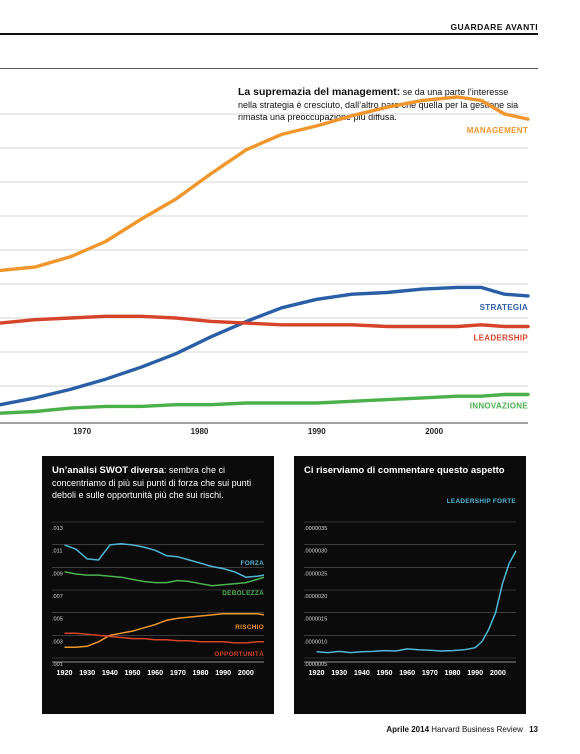 This screenshot has width=580, height=754. I want to click on series-label-rischio: RISCHIO, so click(249, 627).